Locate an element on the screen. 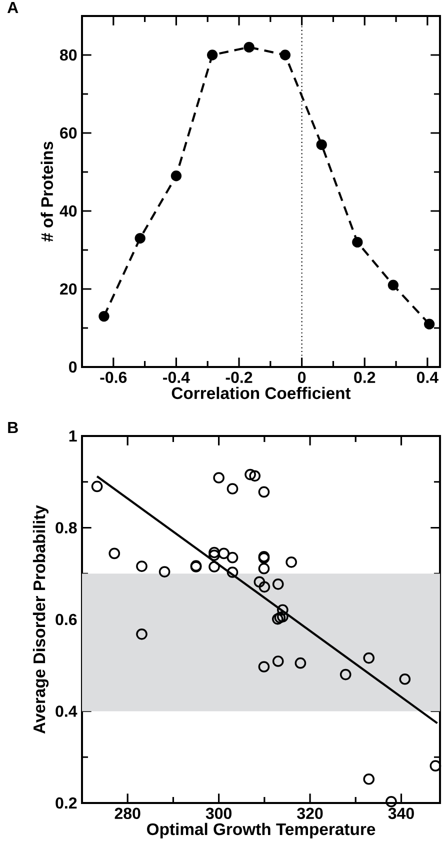 The height and width of the screenshot is (859, 442). x-axis-title: Correlation Coefficient is located at coordinates (261, 393).